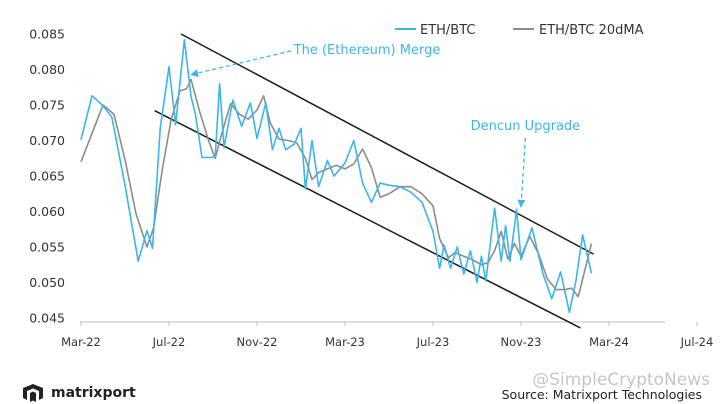 The width and height of the screenshot is (720, 404). I want to click on annotation-arrow-merge, so click(241, 63).